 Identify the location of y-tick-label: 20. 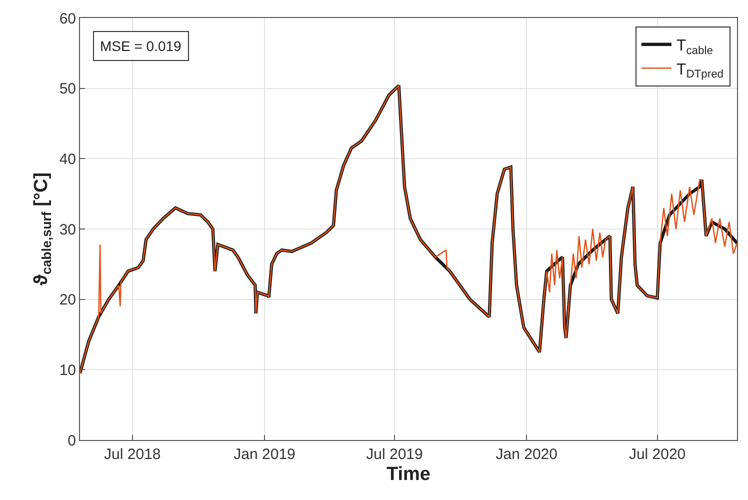
(67, 300).